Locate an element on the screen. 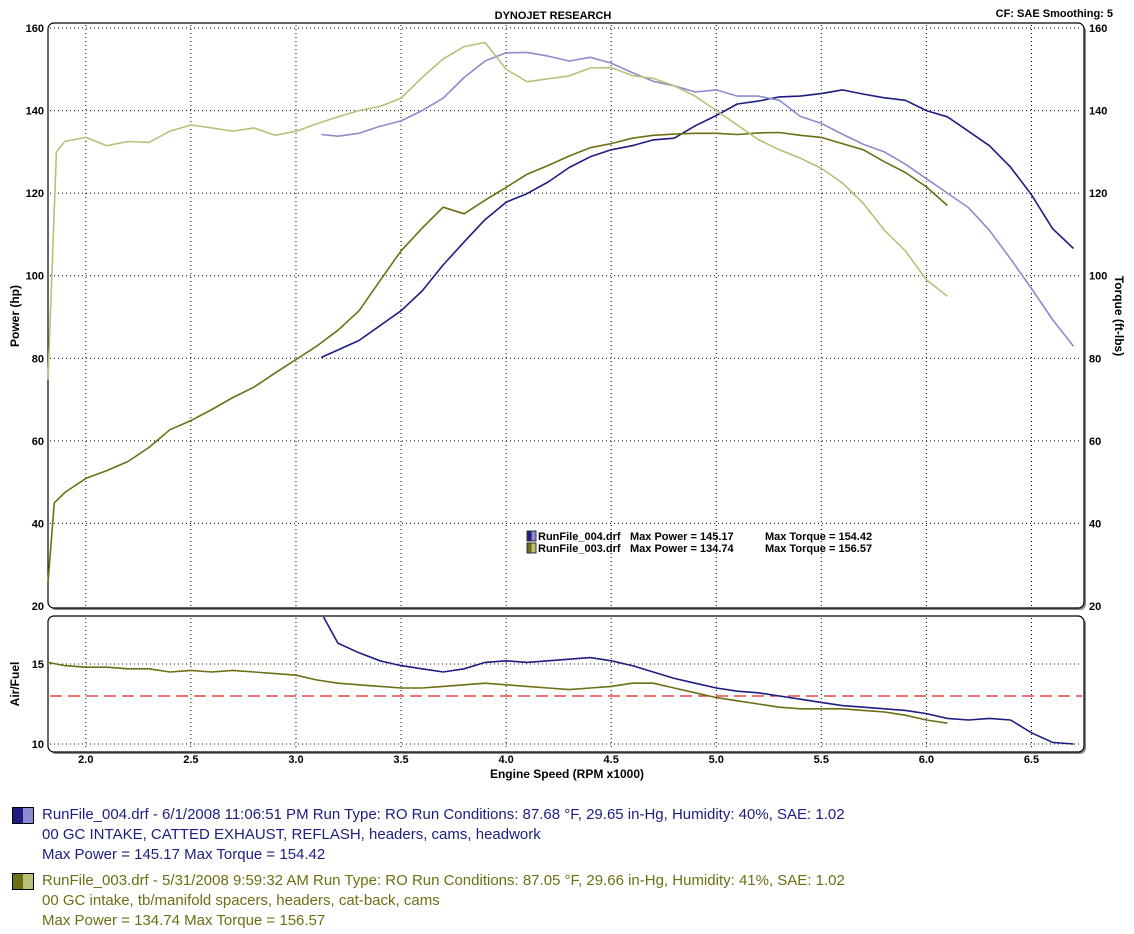 This screenshot has height=934, width=1134. run-003-swatch is located at coordinates (23, 881).